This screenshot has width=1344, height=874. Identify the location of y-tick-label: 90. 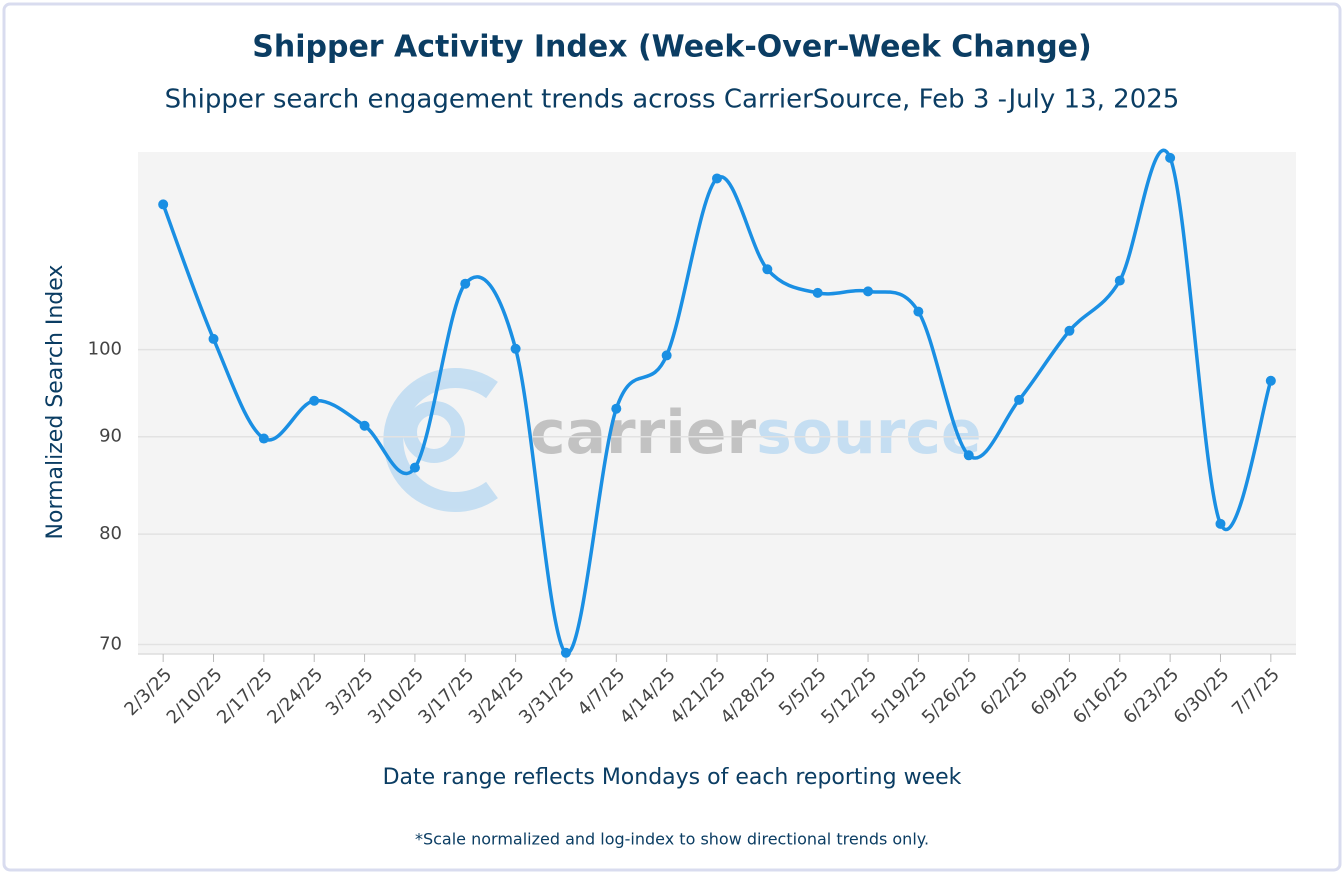
(110, 436).